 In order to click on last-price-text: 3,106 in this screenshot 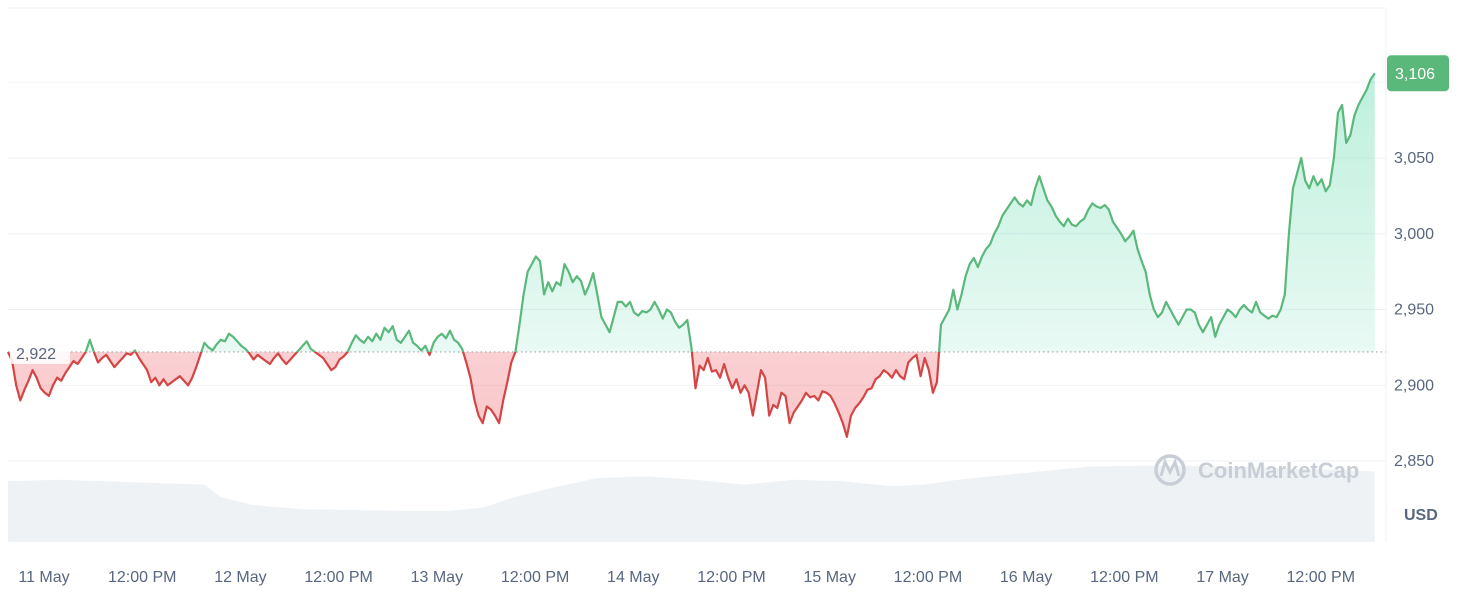, I will do `click(1415, 74)`.